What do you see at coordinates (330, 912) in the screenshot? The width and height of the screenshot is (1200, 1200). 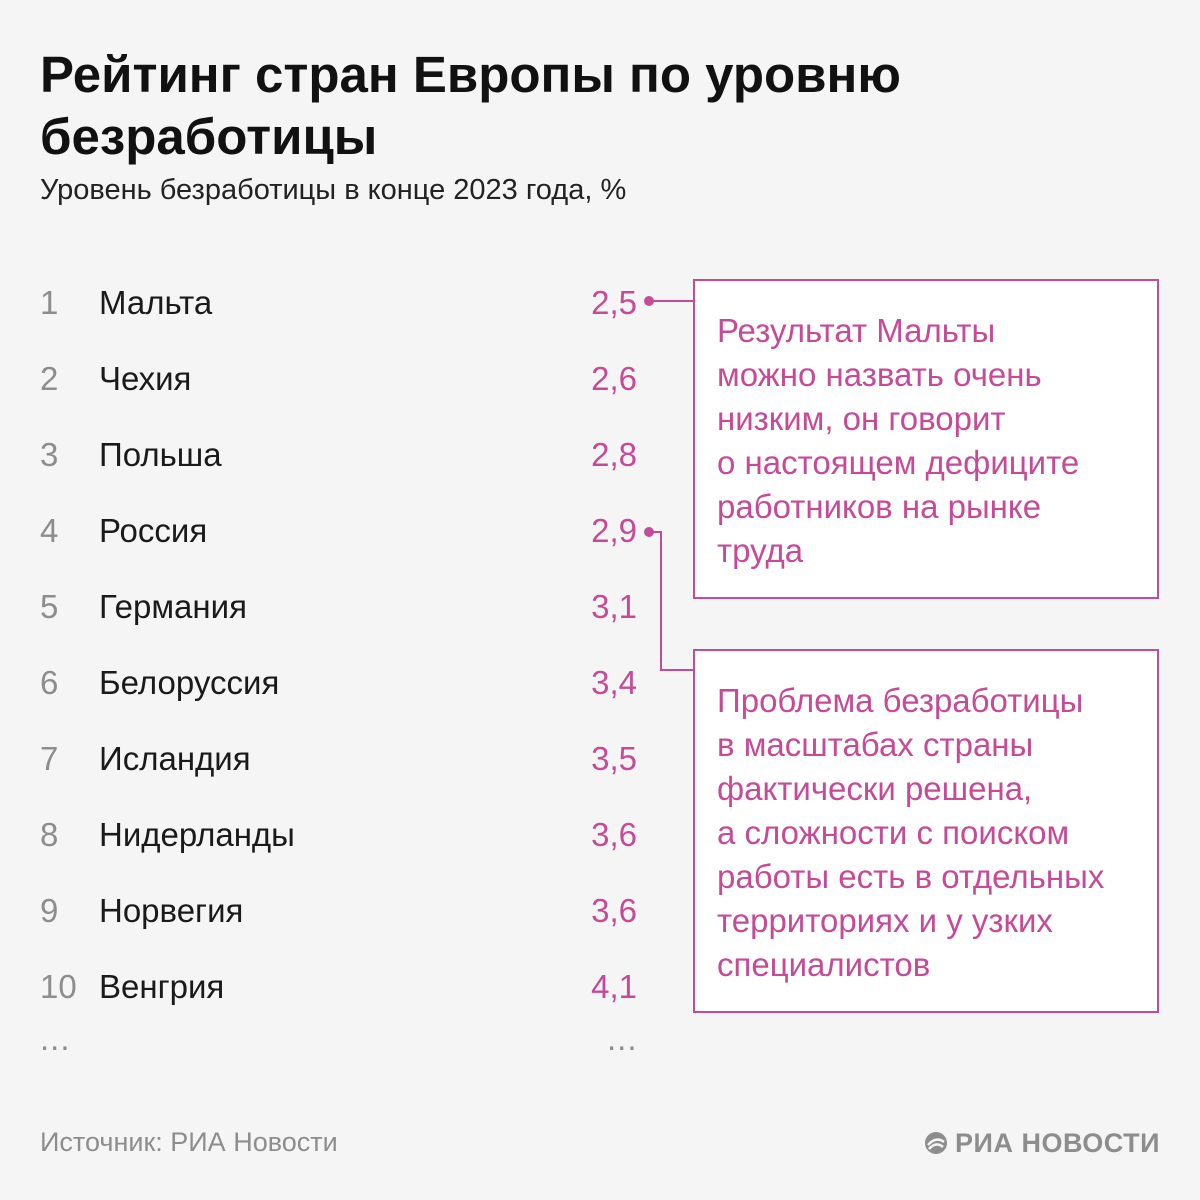 I see `table-row: 9 Норвегия 3,6` at bounding box center [330, 912].